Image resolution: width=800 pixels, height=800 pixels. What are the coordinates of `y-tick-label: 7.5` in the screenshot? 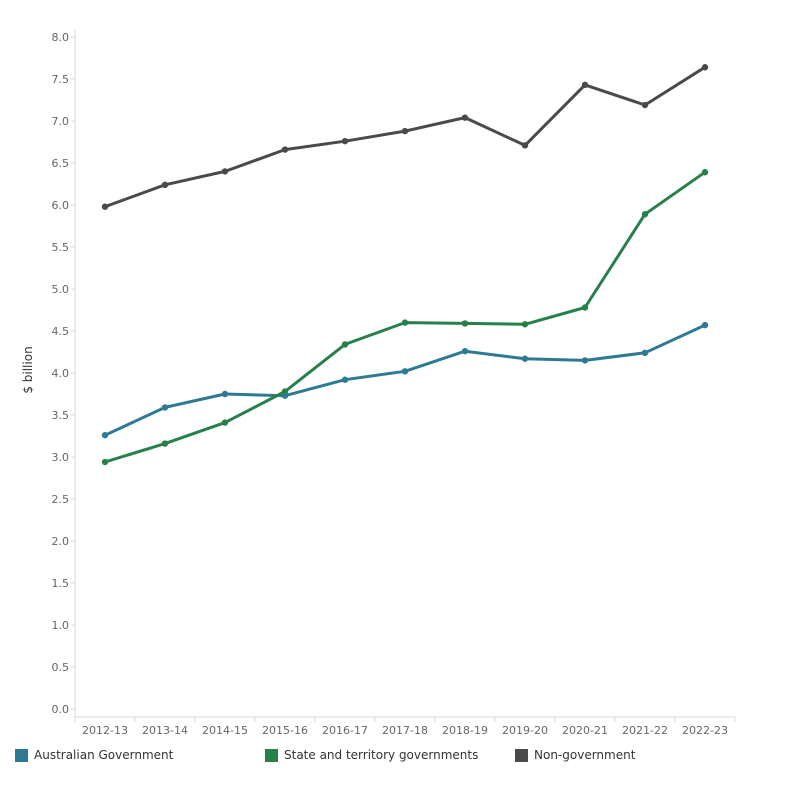 It's located at (61, 79).